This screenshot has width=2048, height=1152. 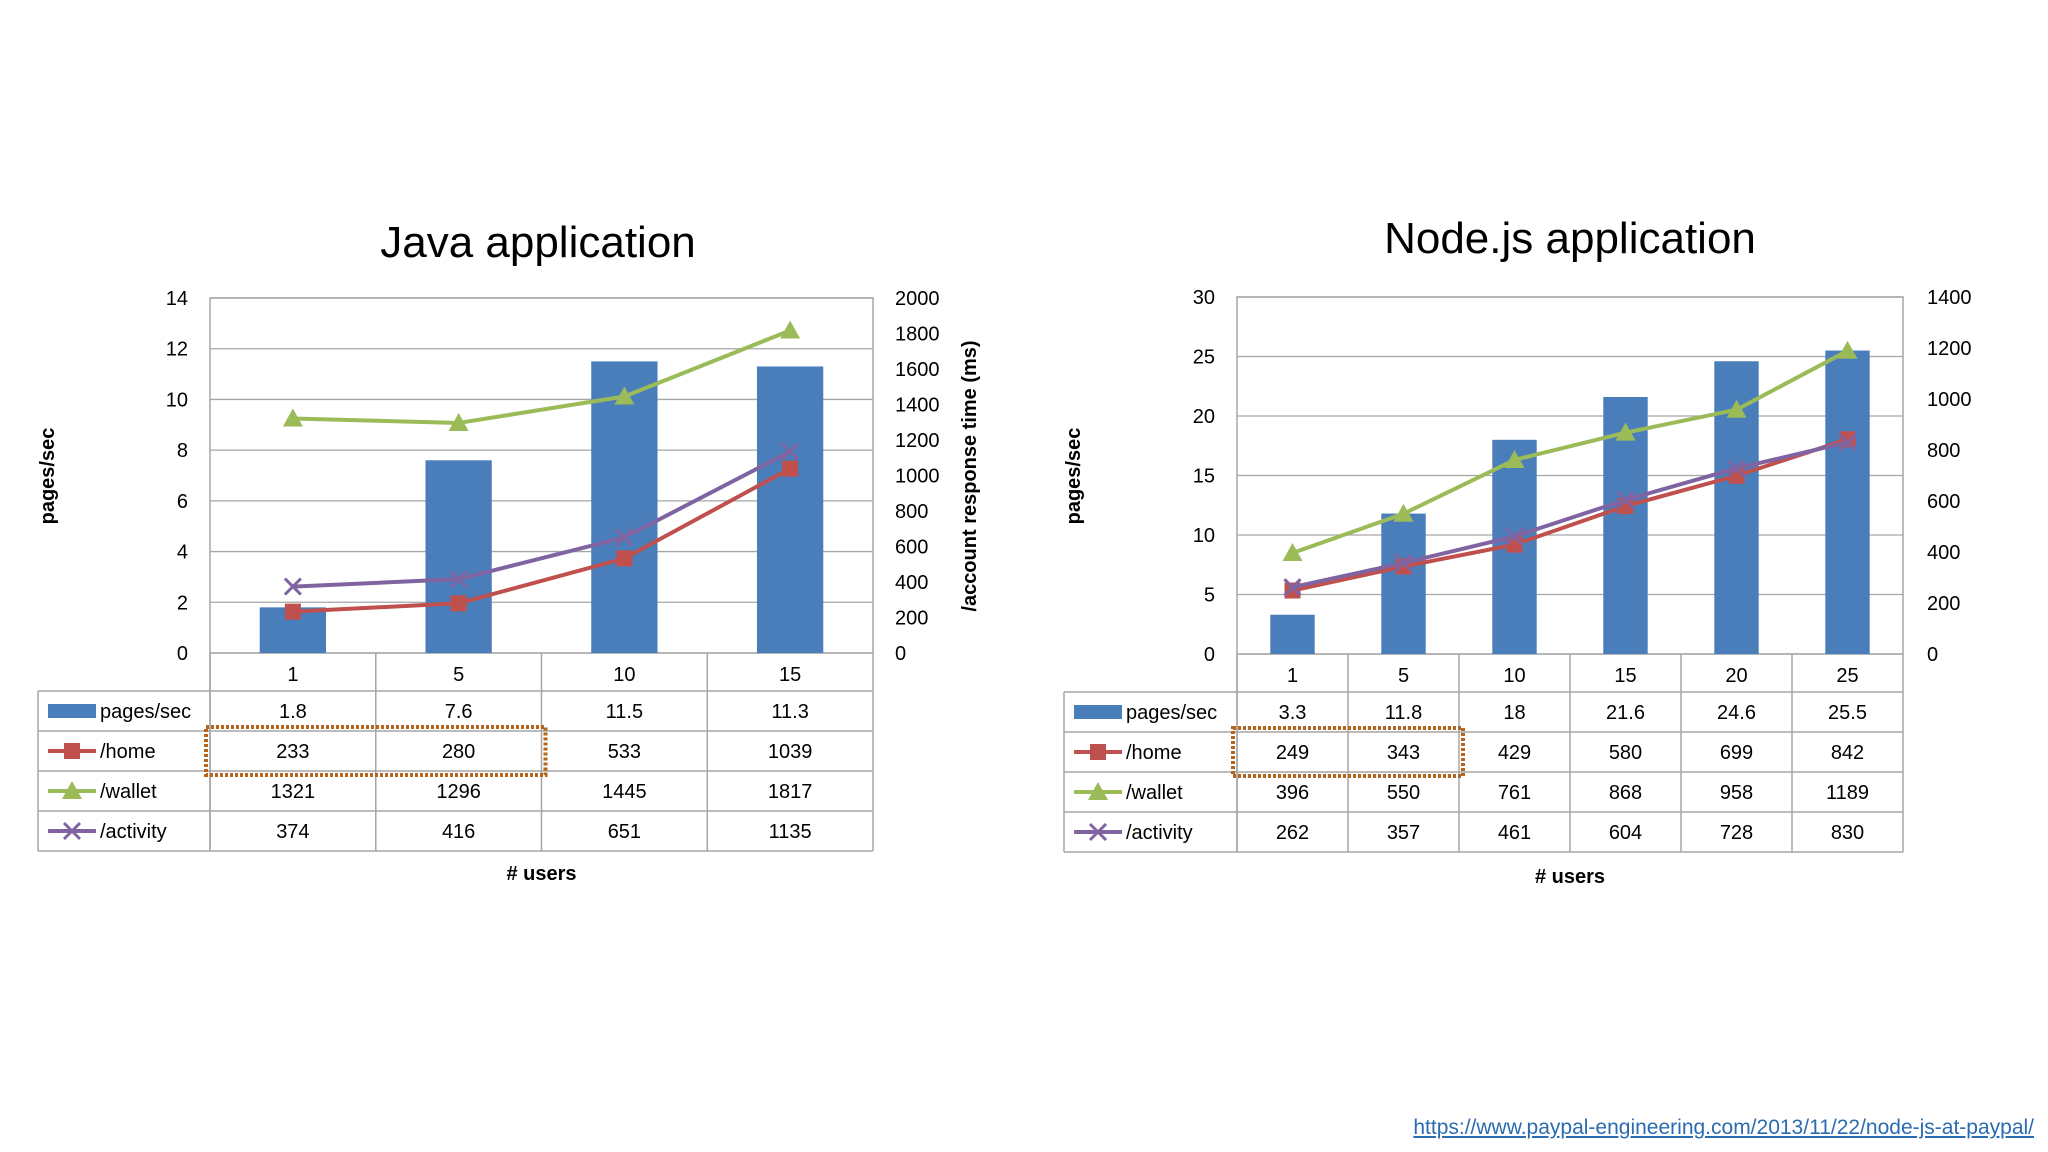 I want to click on y-tick-label: 8, so click(x=182, y=451).